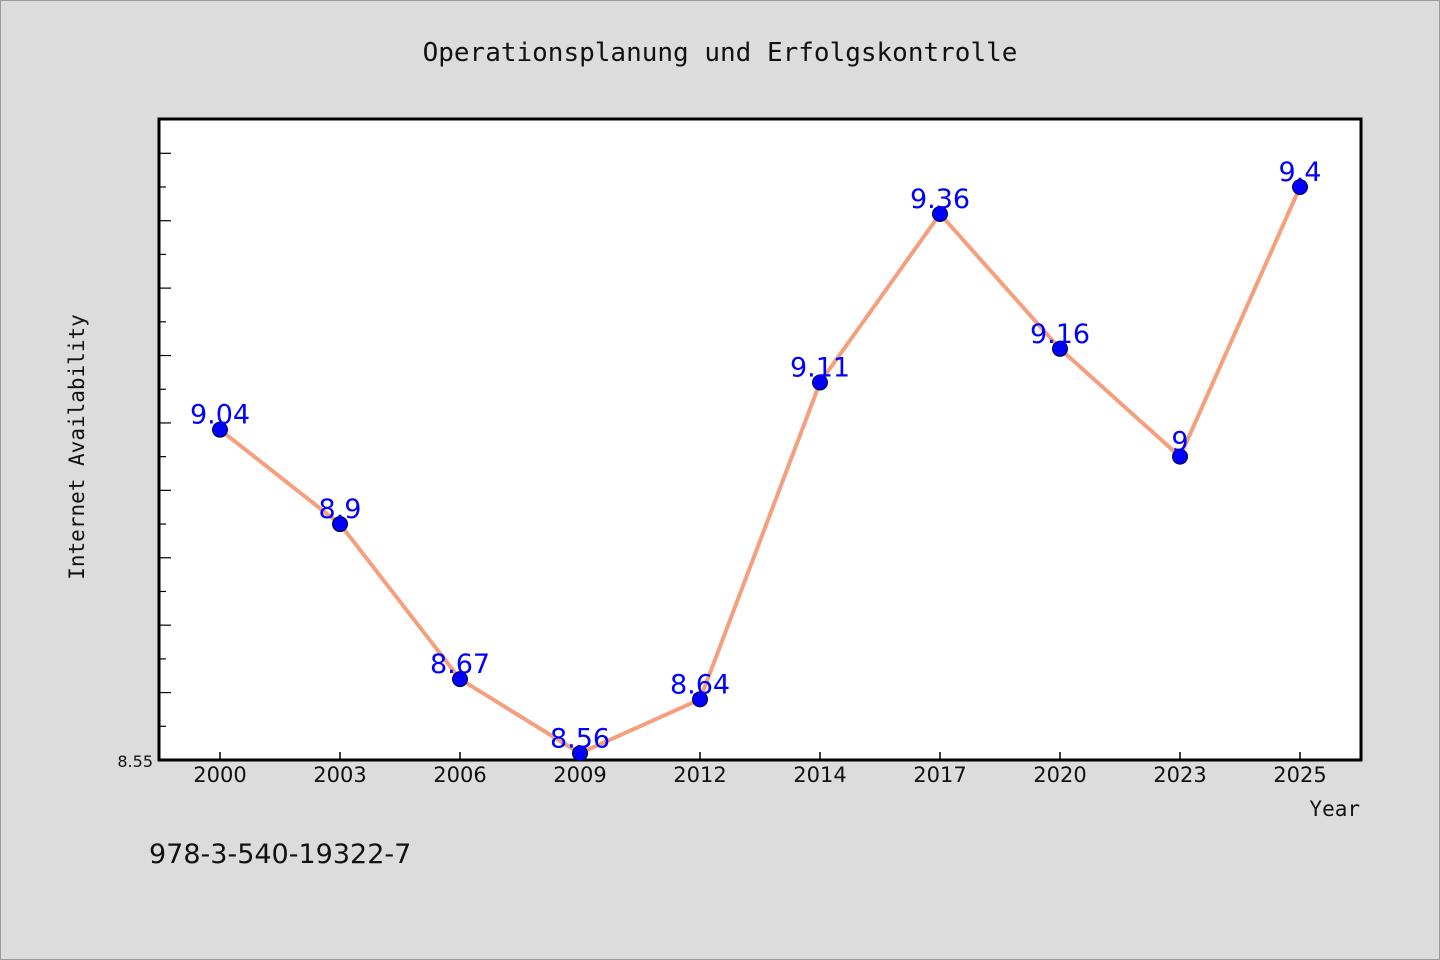 The height and width of the screenshot is (960, 1440). What do you see at coordinates (219, 775) in the screenshot?
I see `x-tick-label: 2000` at bounding box center [219, 775].